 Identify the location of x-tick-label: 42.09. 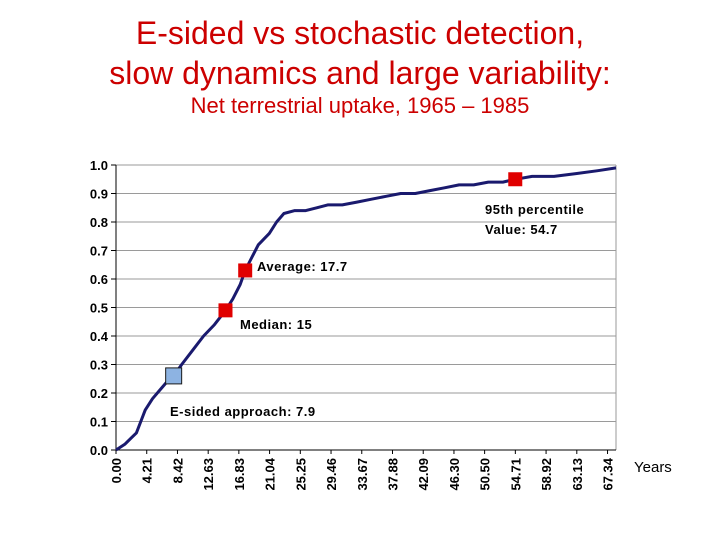
(423, 474).